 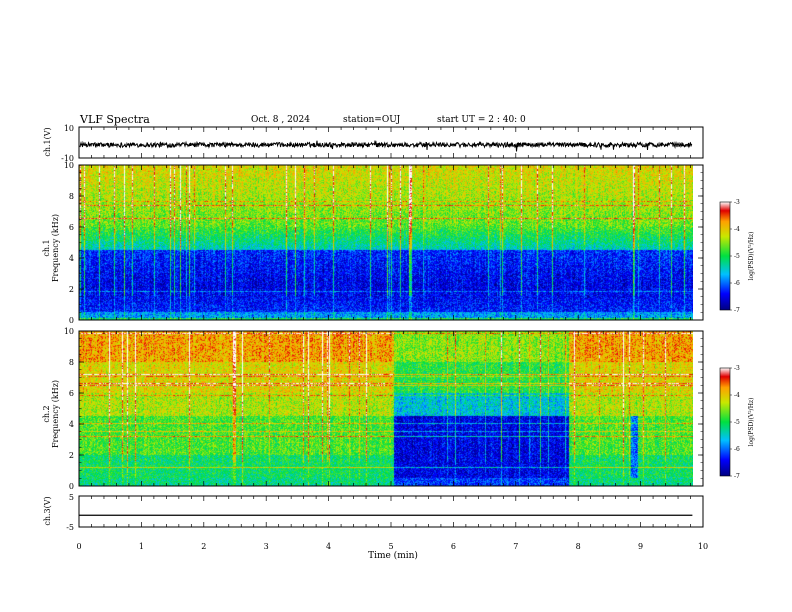 What do you see at coordinates (47, 510) in the screenshot?
I see `ch3-waveform-ylabel: ch.3(V)` at bounding box center [47, 510].